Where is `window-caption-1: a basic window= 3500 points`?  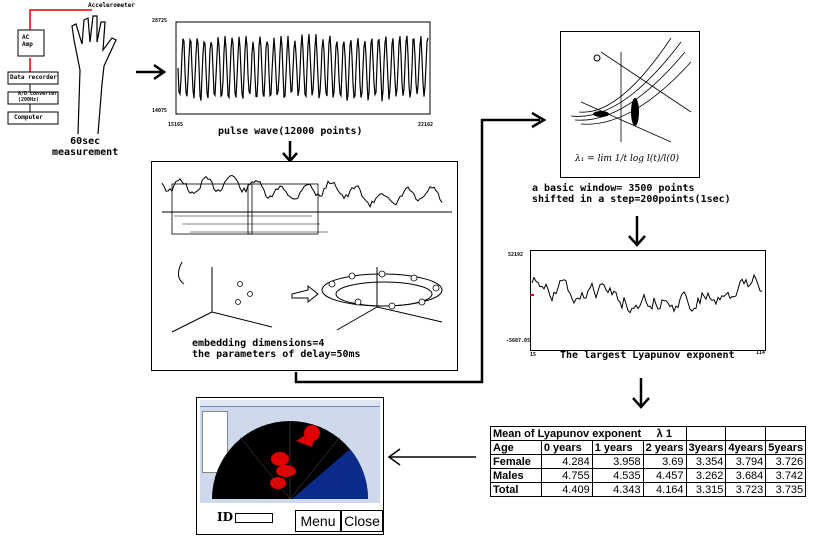
window-caption-1: a basic window= 3500 points is located at coordinates (613, 188).